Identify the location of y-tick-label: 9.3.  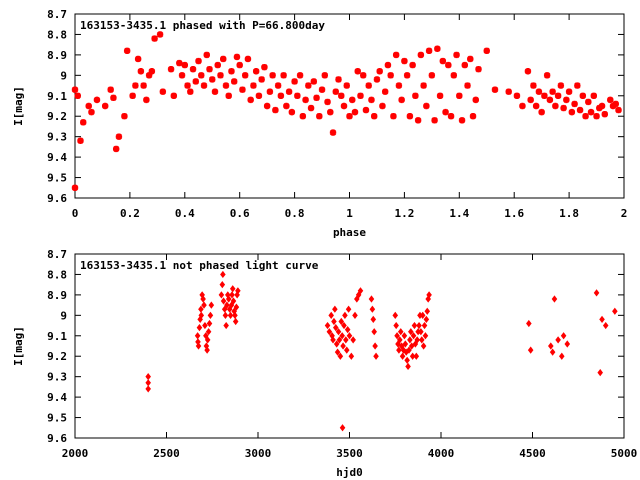
(57, 137).